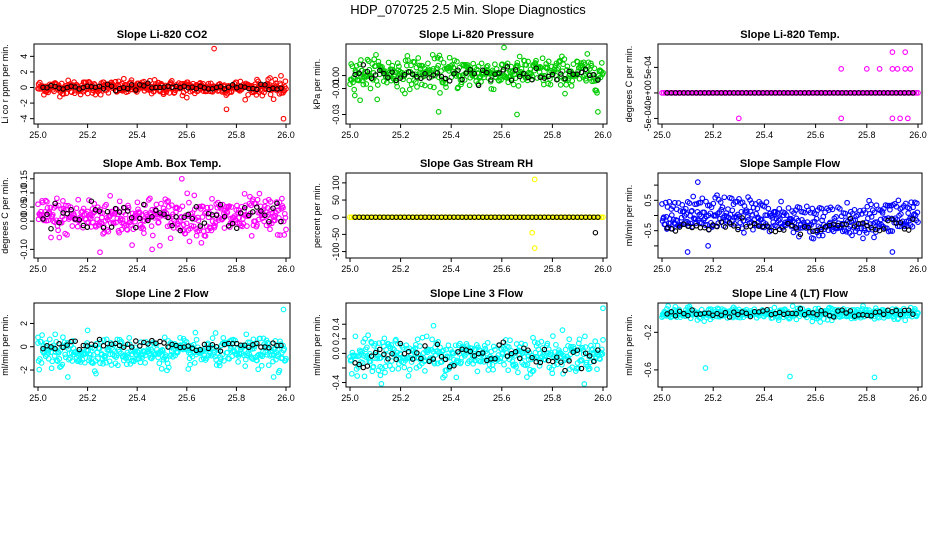 The image size is (936, 540). Describe the element at coordinates (553, 398) in the screenshot. I see `x-tick-label: 25.8` at that location.